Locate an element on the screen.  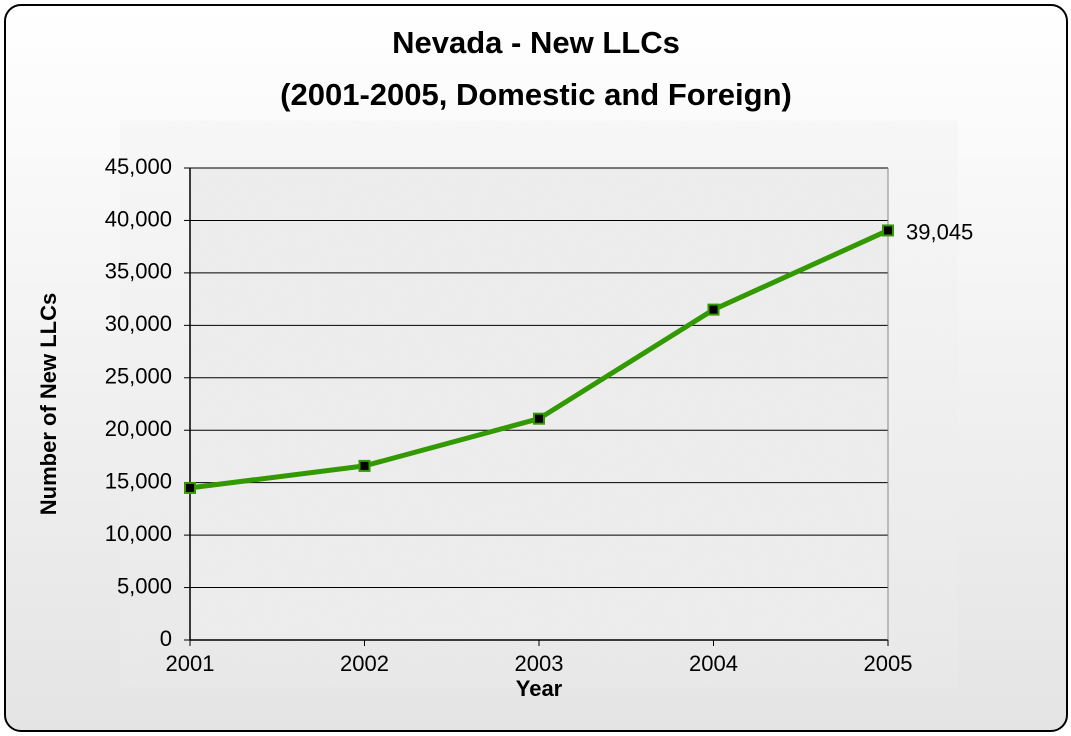
x-tick-label: 2001 is located at coordinates (190, 663).